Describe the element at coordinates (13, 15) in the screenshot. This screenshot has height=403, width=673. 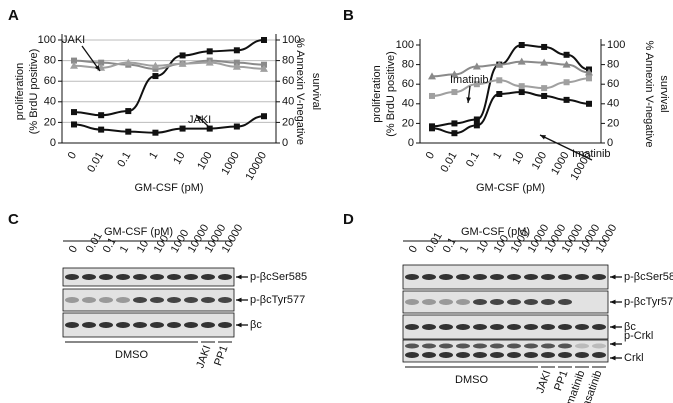
I see `panel-label: A` at that location.